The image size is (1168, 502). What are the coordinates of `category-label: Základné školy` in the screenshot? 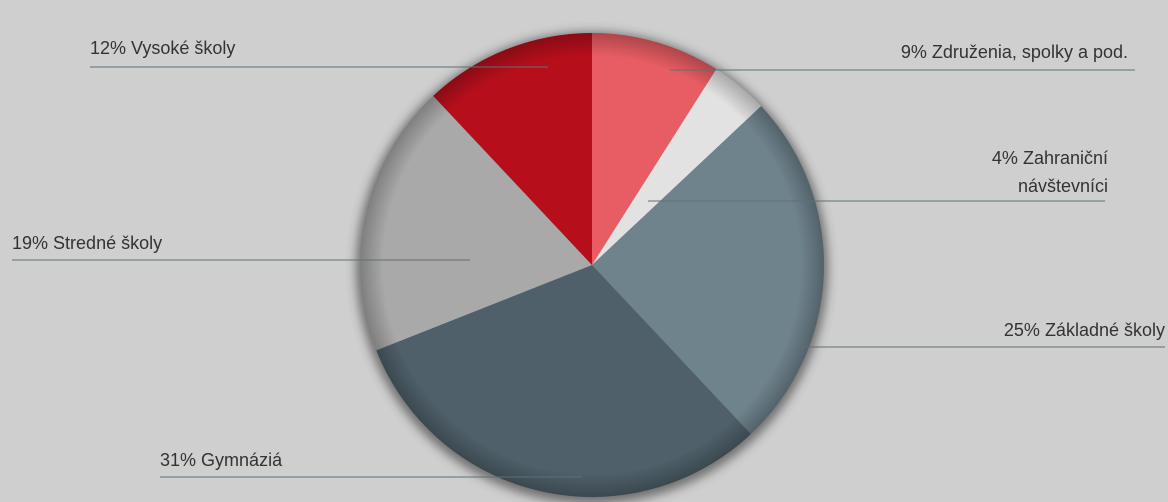 It's located at (1104, 330).